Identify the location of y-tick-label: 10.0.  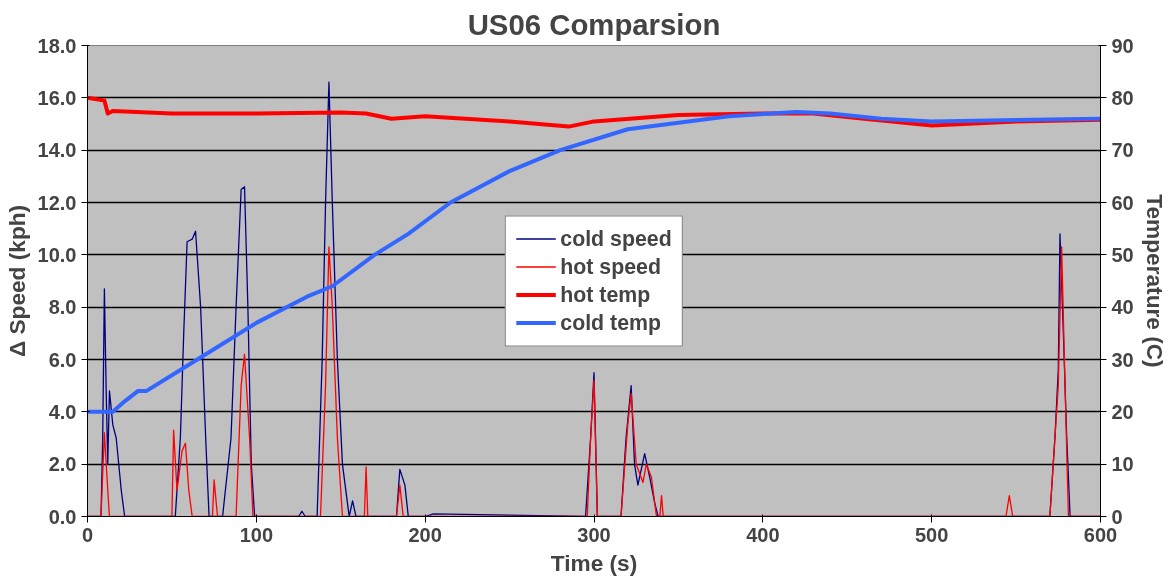
(57, 254).